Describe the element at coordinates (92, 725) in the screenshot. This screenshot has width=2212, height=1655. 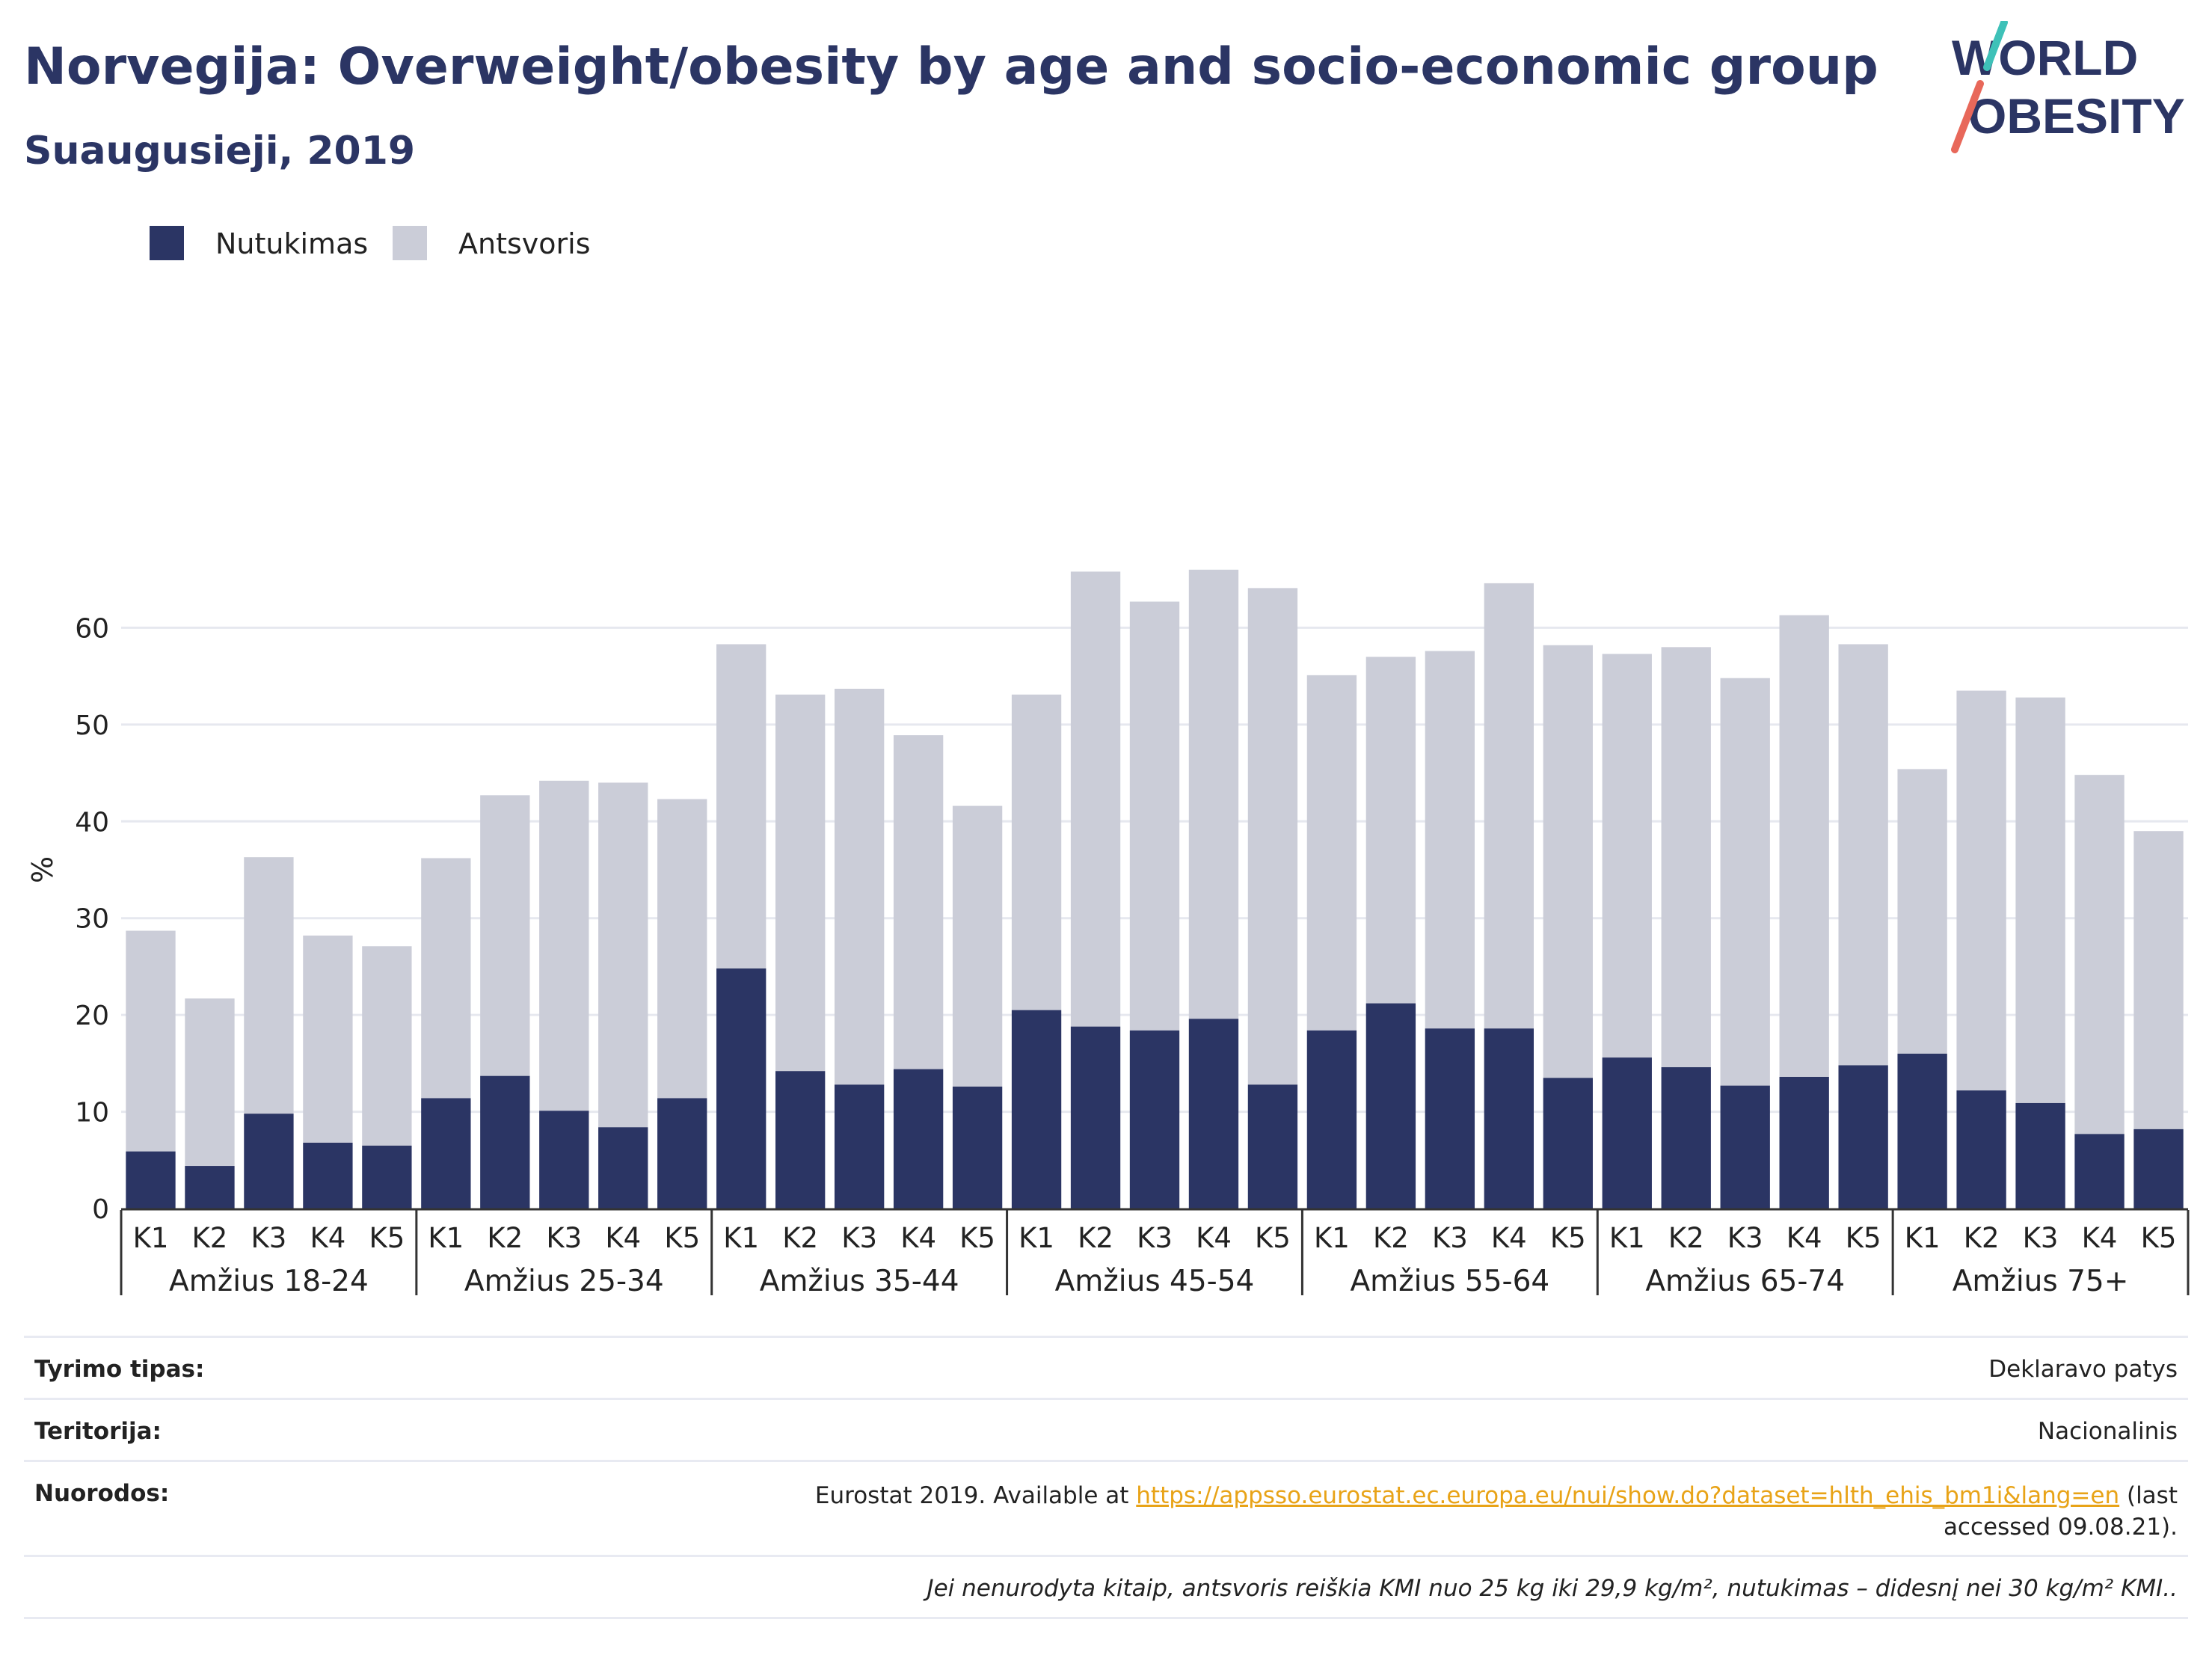
I see `y-tick-label: 50` at that location.